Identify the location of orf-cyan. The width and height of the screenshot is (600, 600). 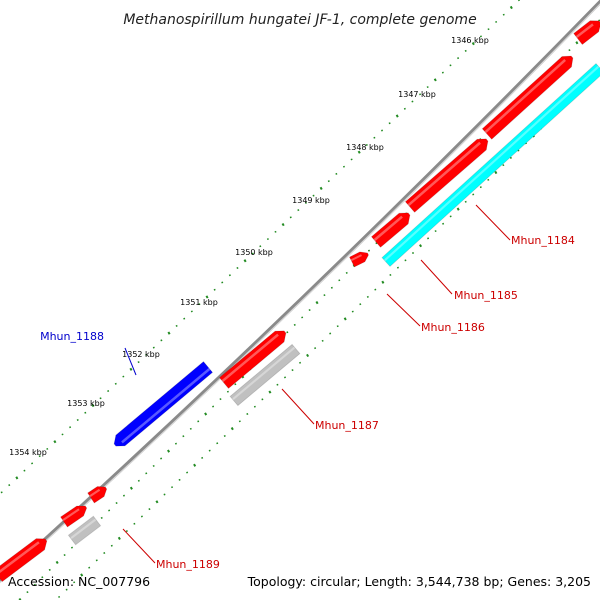
(490, 165).